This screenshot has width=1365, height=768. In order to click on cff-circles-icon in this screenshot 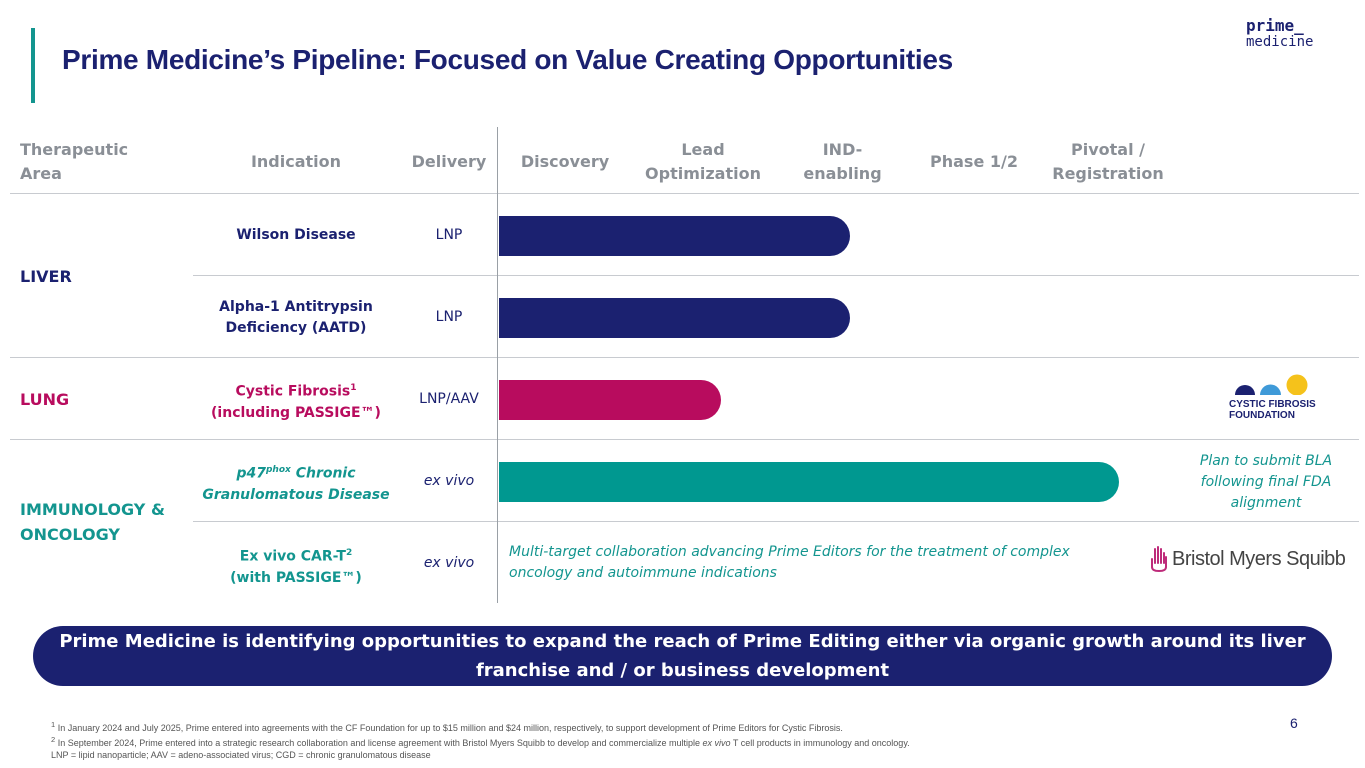, I will do `click(1271, 385)`.